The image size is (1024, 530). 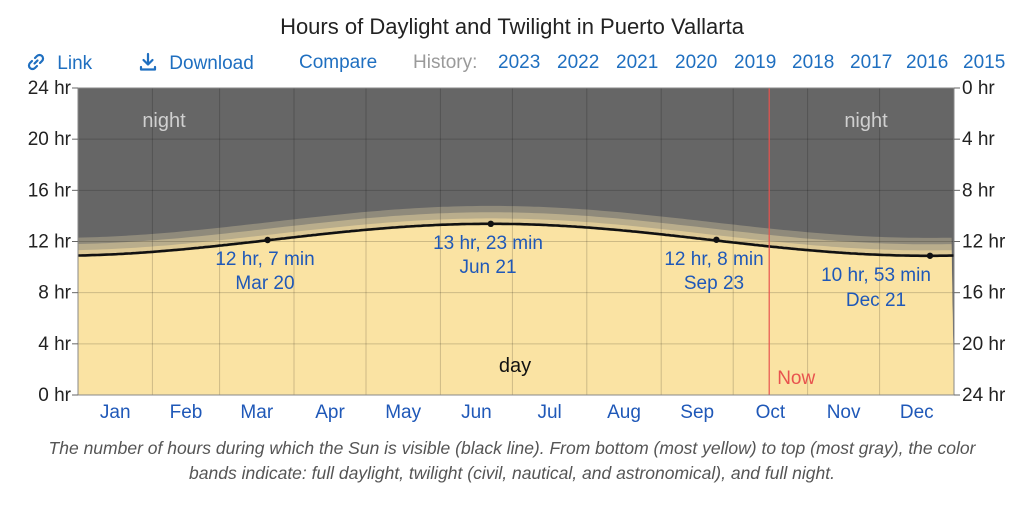 I want to click on point-label-date: Sep 23, so click(x=714, y=283).